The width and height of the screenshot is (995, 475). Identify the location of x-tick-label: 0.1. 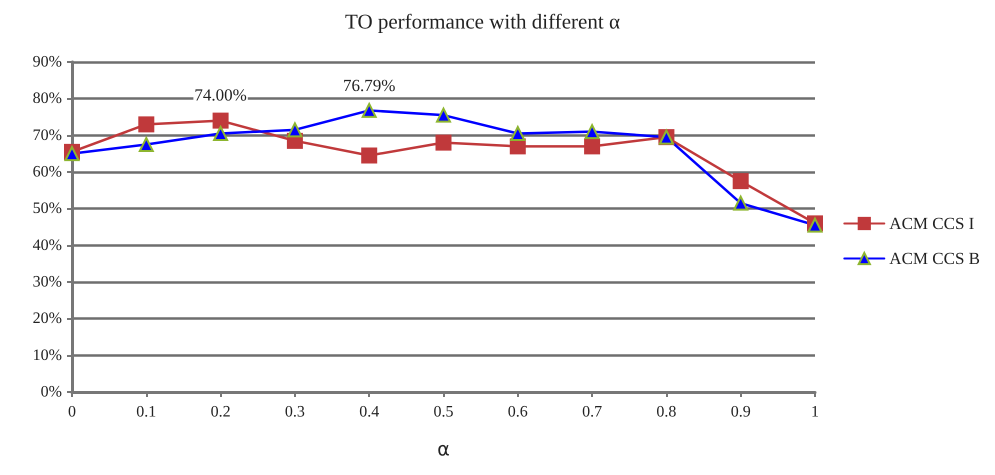
(146, 412).